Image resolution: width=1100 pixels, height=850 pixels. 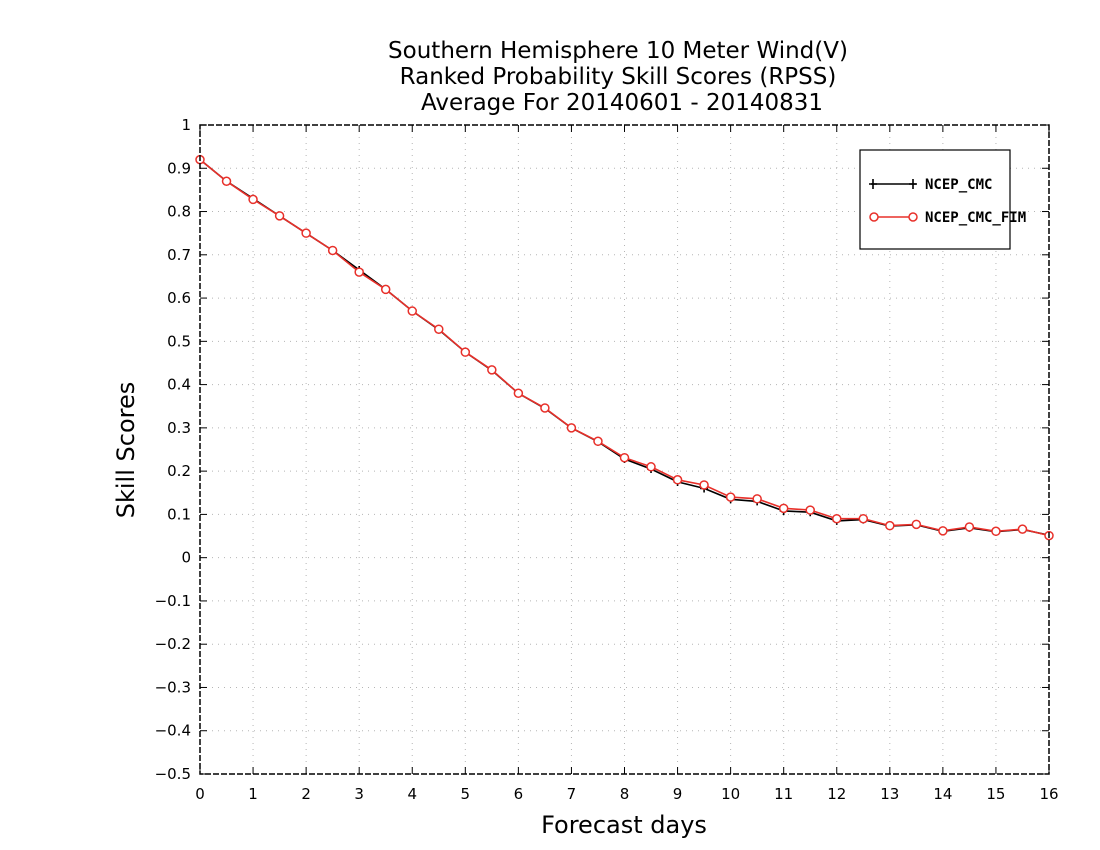 What do you see at coordinates (935, 199) in the screenshot?
I see `legend-box` at bounding box center [935, 199].